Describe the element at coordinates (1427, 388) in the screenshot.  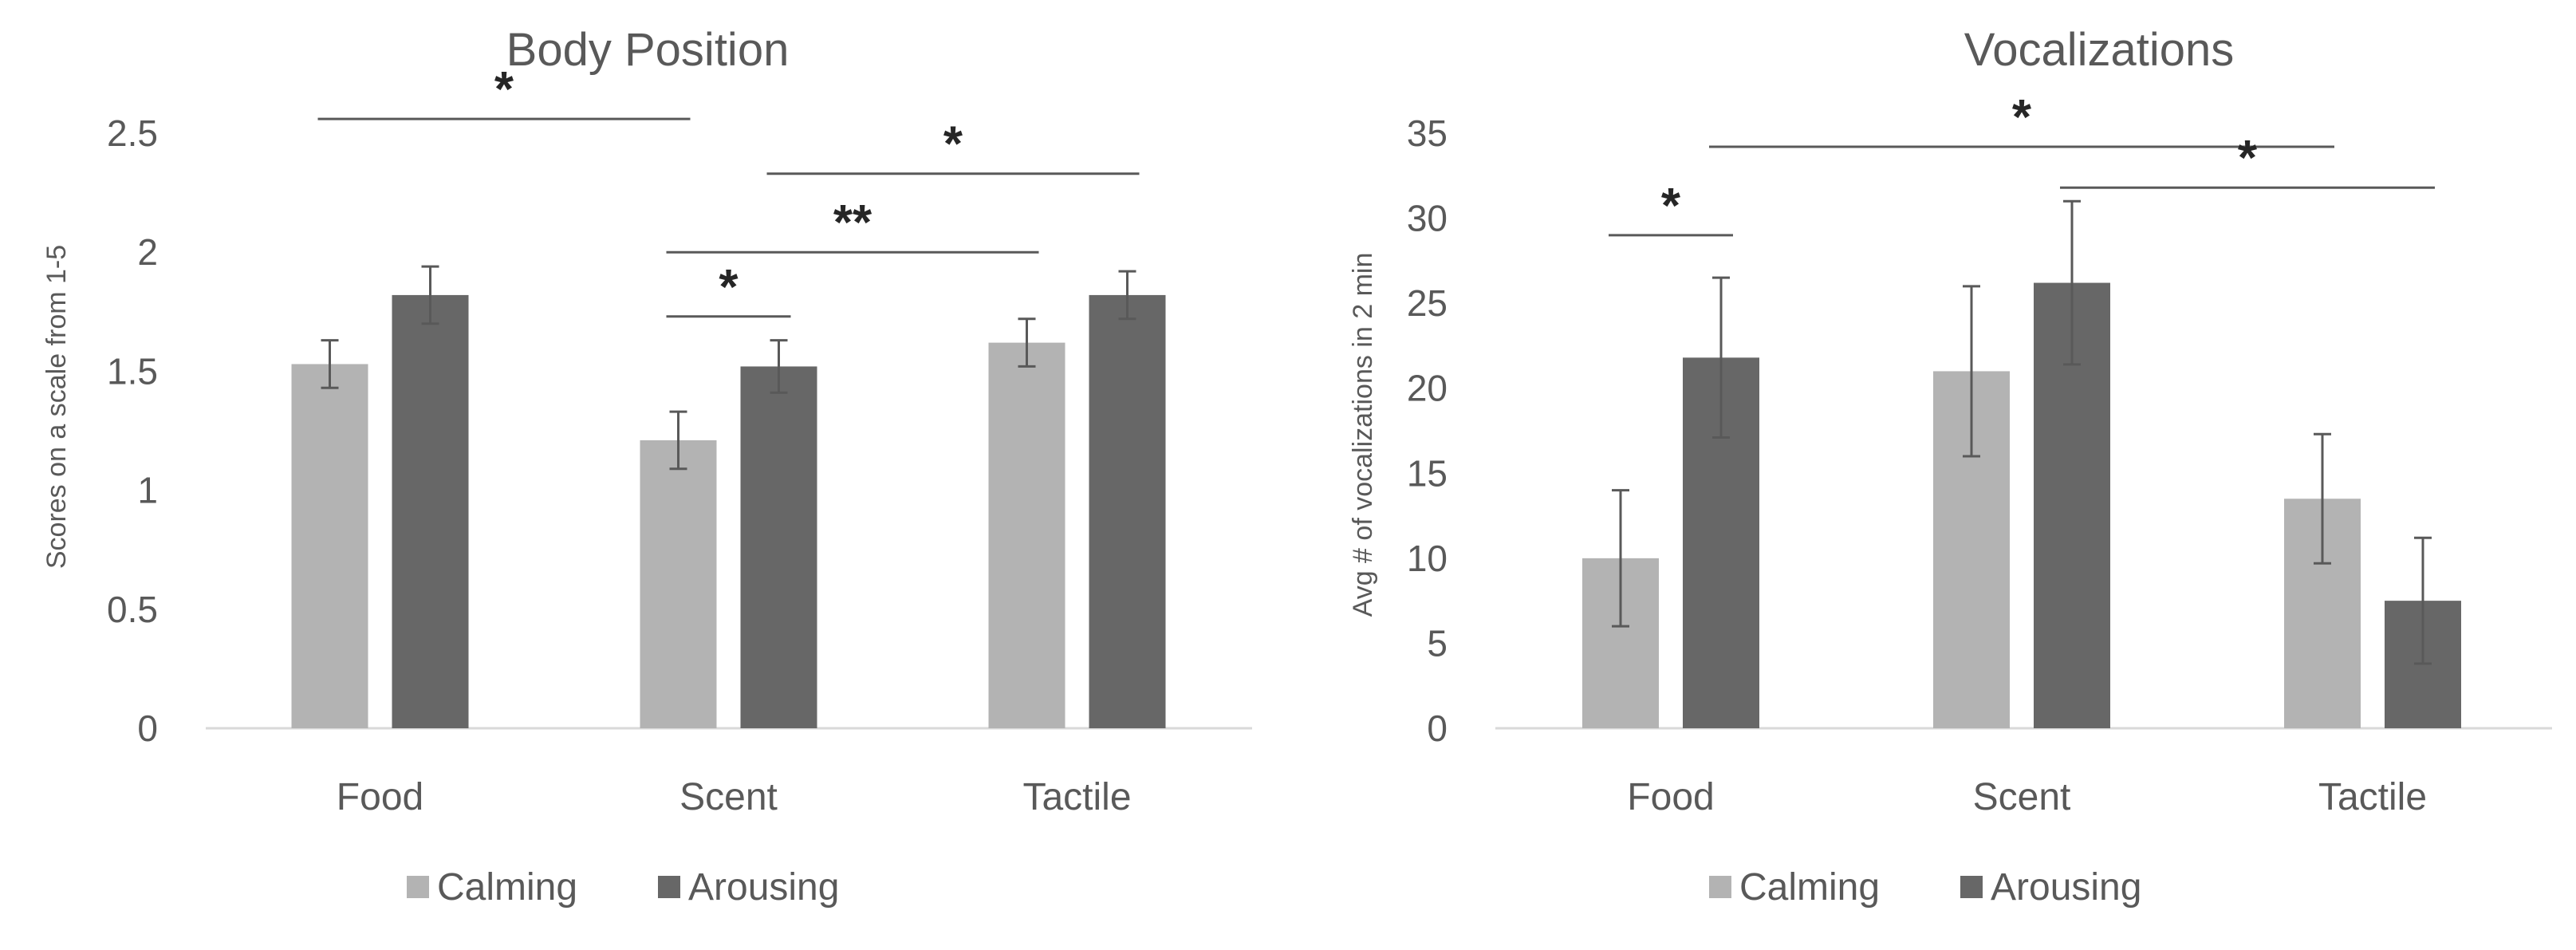
I see `y-tick-label: 20` at that location.